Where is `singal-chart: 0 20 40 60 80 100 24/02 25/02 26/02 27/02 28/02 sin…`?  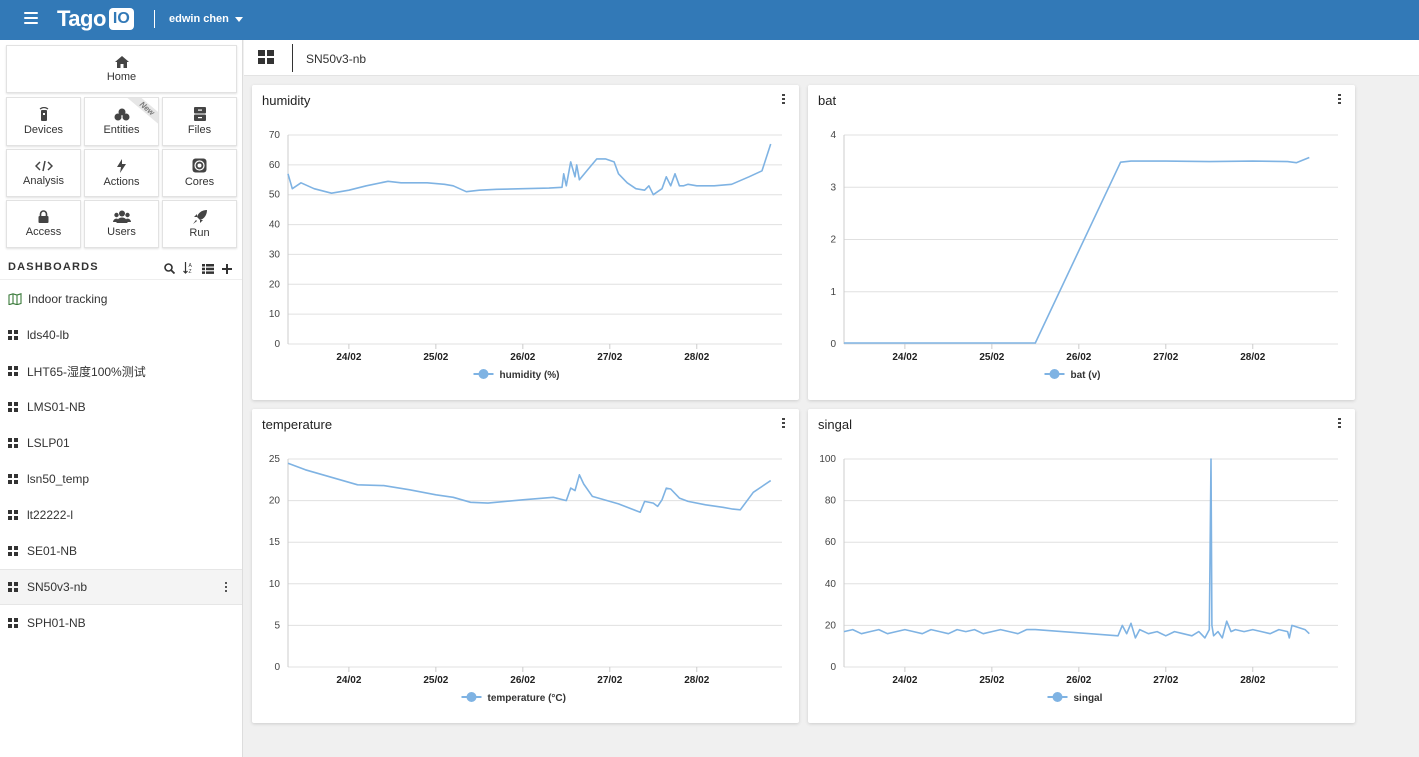 singal-chart: 0 20 40 60 80 100 24/02 25/02 26/02 27/02 28/02 sin… is located at coordinates (1078, 579).